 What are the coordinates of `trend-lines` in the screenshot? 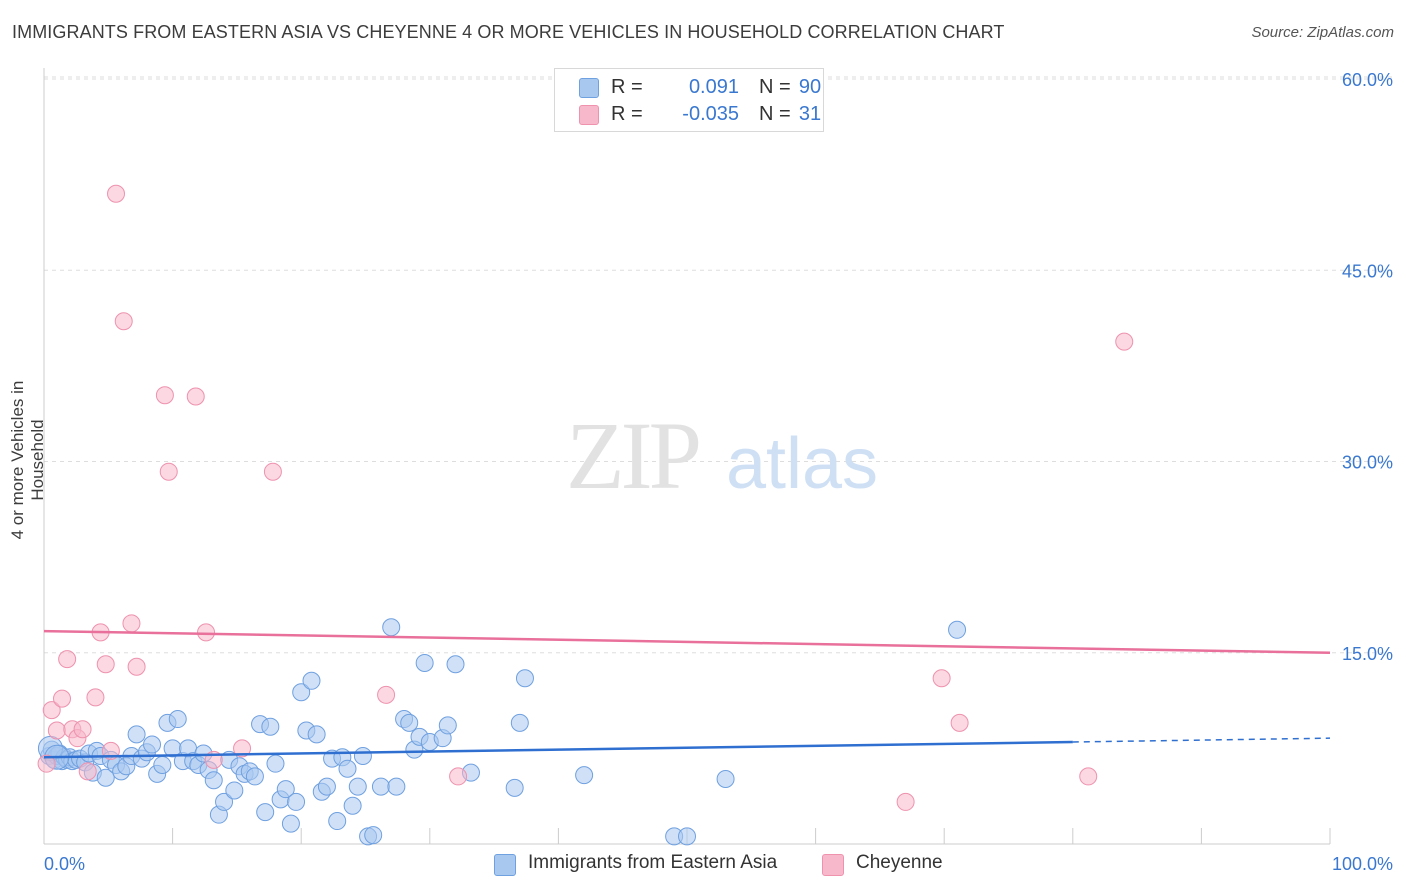 It's located at (687, 694).